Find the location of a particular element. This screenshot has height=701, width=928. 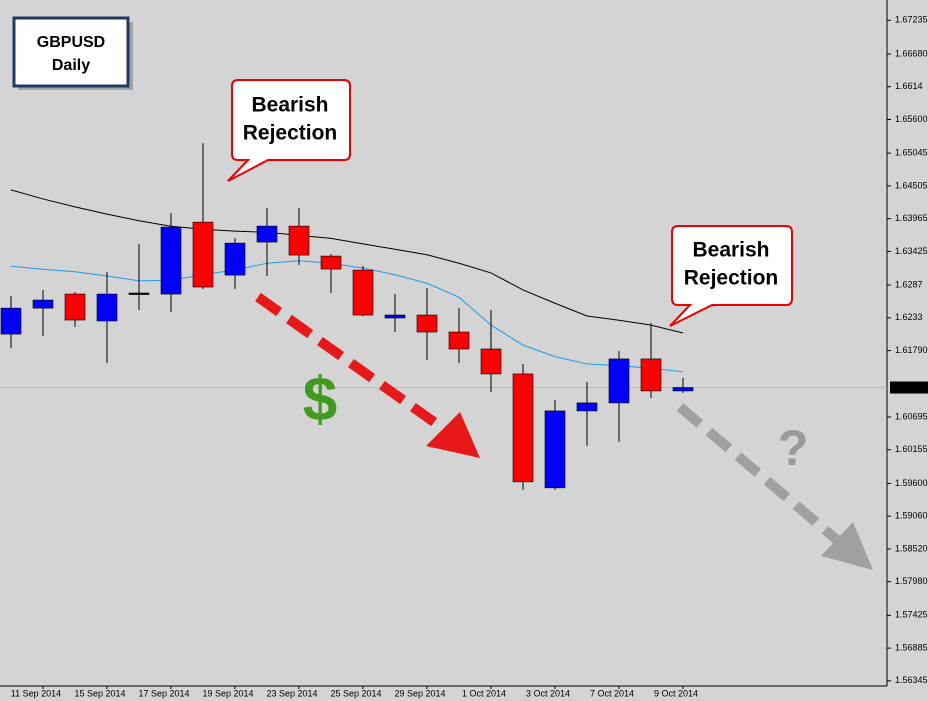

x-tick-label: 15 Sep 2014 is located at coordinates (99, 693).